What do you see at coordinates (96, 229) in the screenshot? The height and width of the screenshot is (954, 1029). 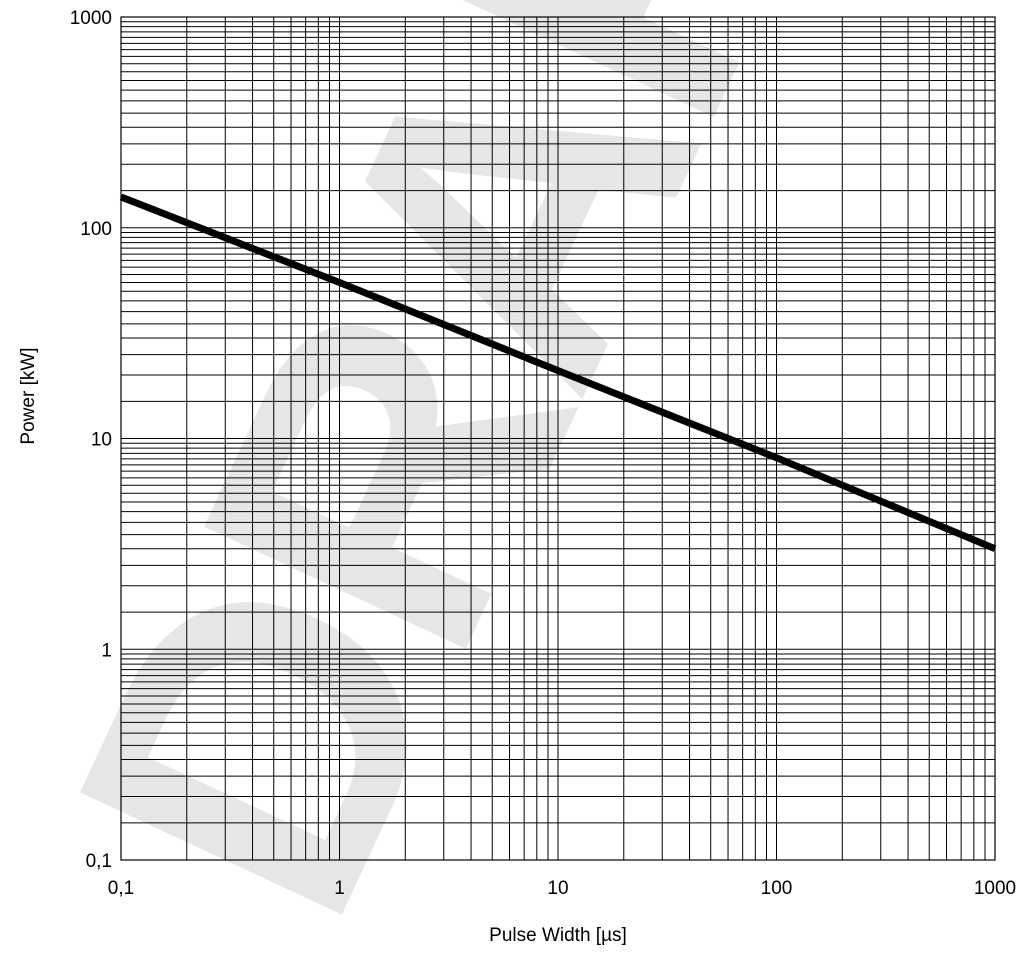 I see `y-tick-label: 100` at bounding box center [96, 229].